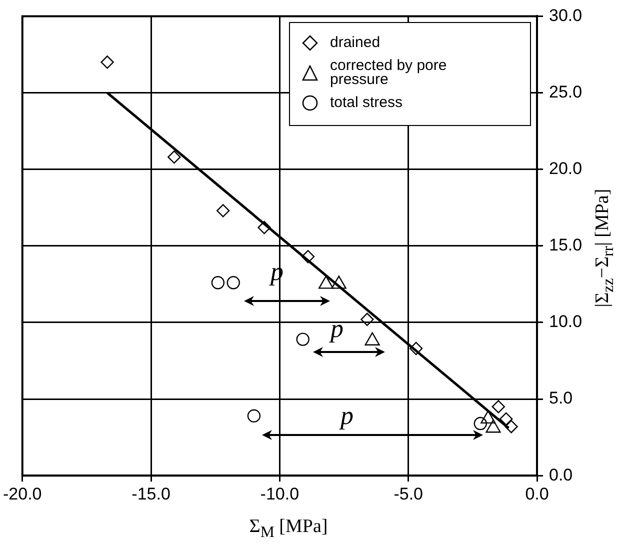 The image size is (643, 548). Describe the element at coordinates (389, 72) in the screenshot. I see `legend-label: corrected by pore pressure` at that location.